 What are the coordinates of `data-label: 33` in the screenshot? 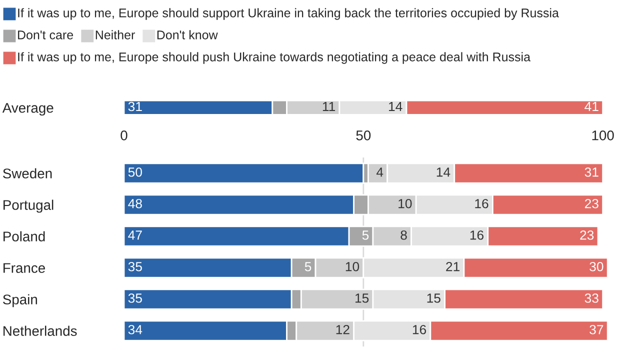 It's located at (591, 298).